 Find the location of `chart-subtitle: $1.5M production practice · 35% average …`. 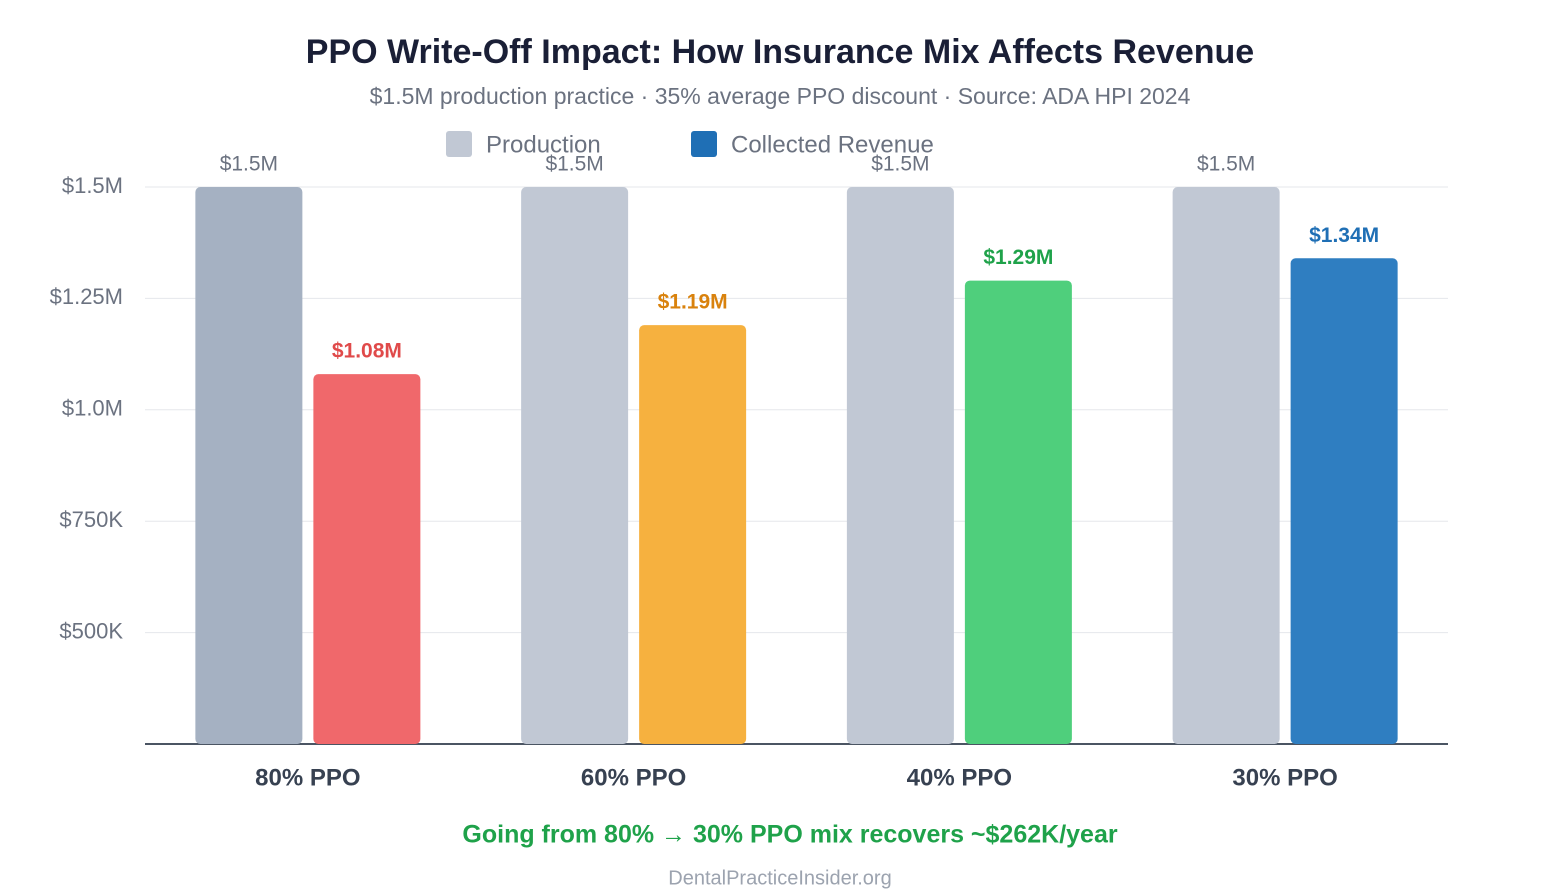

chart-subtitle: $1.5M production practice · 35% average … is located at coordinates (780, 96).